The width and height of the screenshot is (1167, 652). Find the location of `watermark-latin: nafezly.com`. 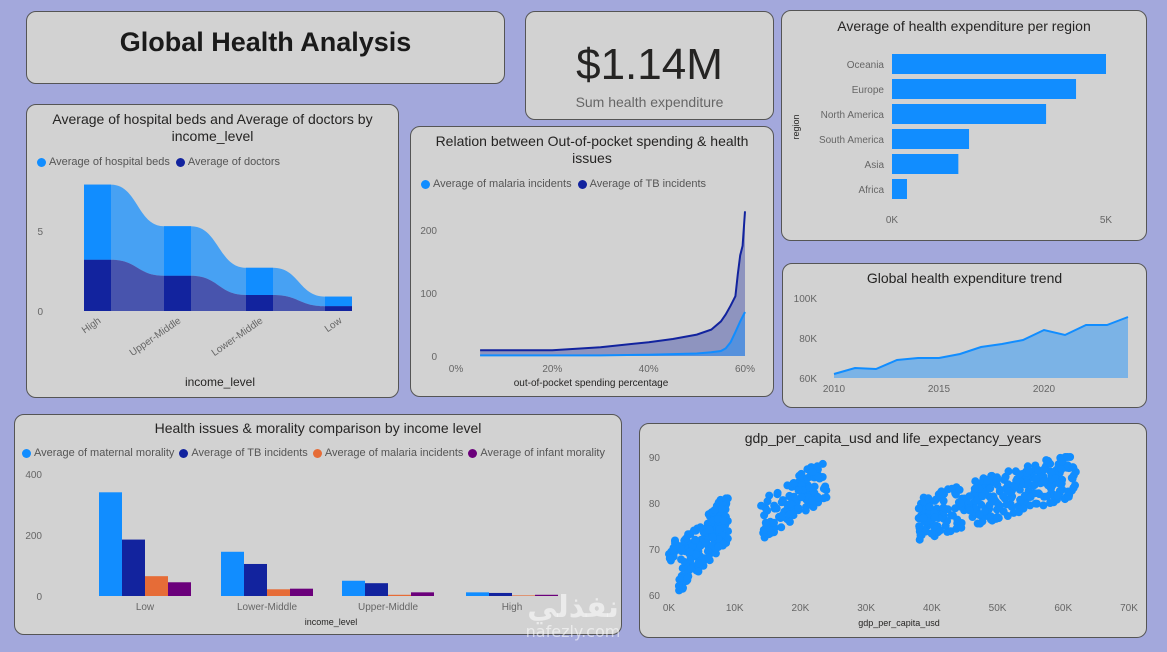

watermark-latin: nafezly.com is located at coordinates (573, 631).